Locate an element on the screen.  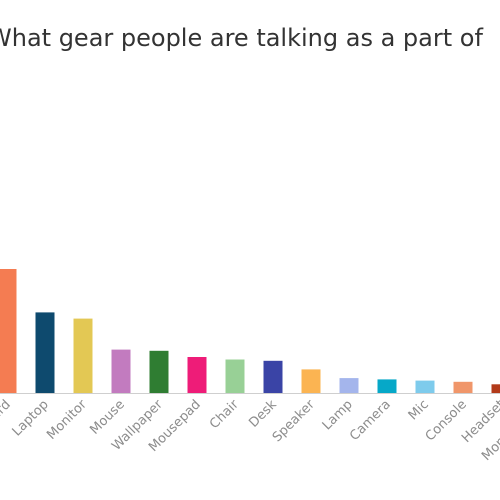
x-tick-label: Camera is located at coordinates (370, 420).